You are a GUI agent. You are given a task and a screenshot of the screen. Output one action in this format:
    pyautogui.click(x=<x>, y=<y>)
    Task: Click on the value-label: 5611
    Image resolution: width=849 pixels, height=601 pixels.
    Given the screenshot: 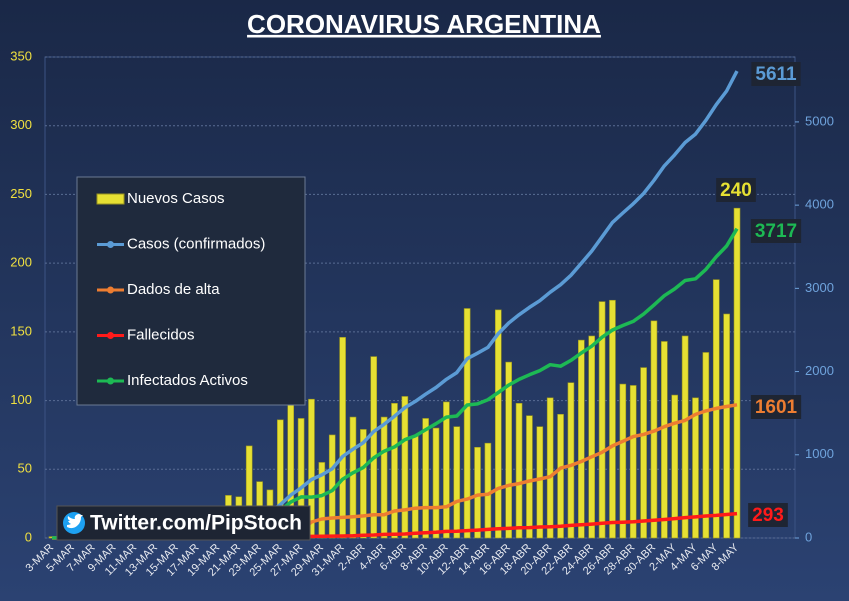 What is the action you would take?
    pyautogui.click(x=776, y=74)
    